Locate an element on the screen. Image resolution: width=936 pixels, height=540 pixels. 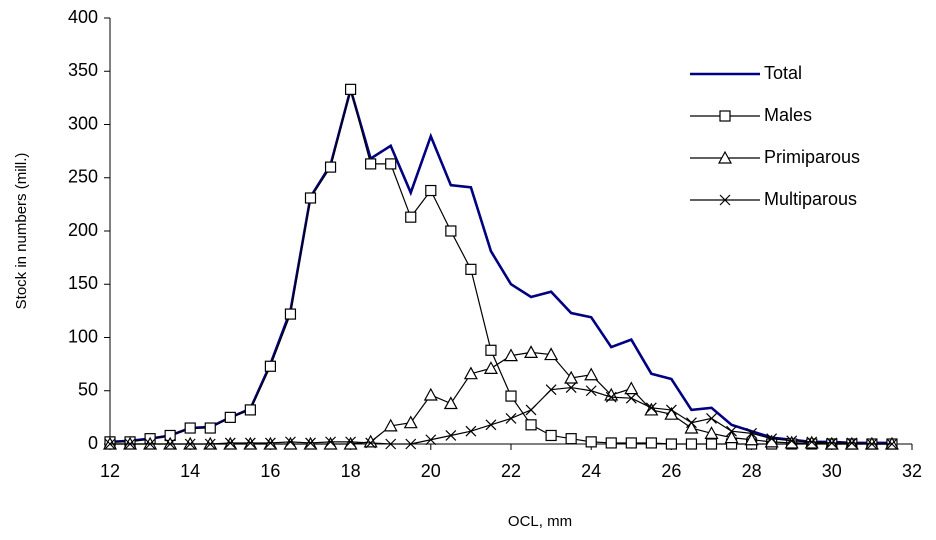
x-tick-label: 28 is located at coordinates (752, 471).